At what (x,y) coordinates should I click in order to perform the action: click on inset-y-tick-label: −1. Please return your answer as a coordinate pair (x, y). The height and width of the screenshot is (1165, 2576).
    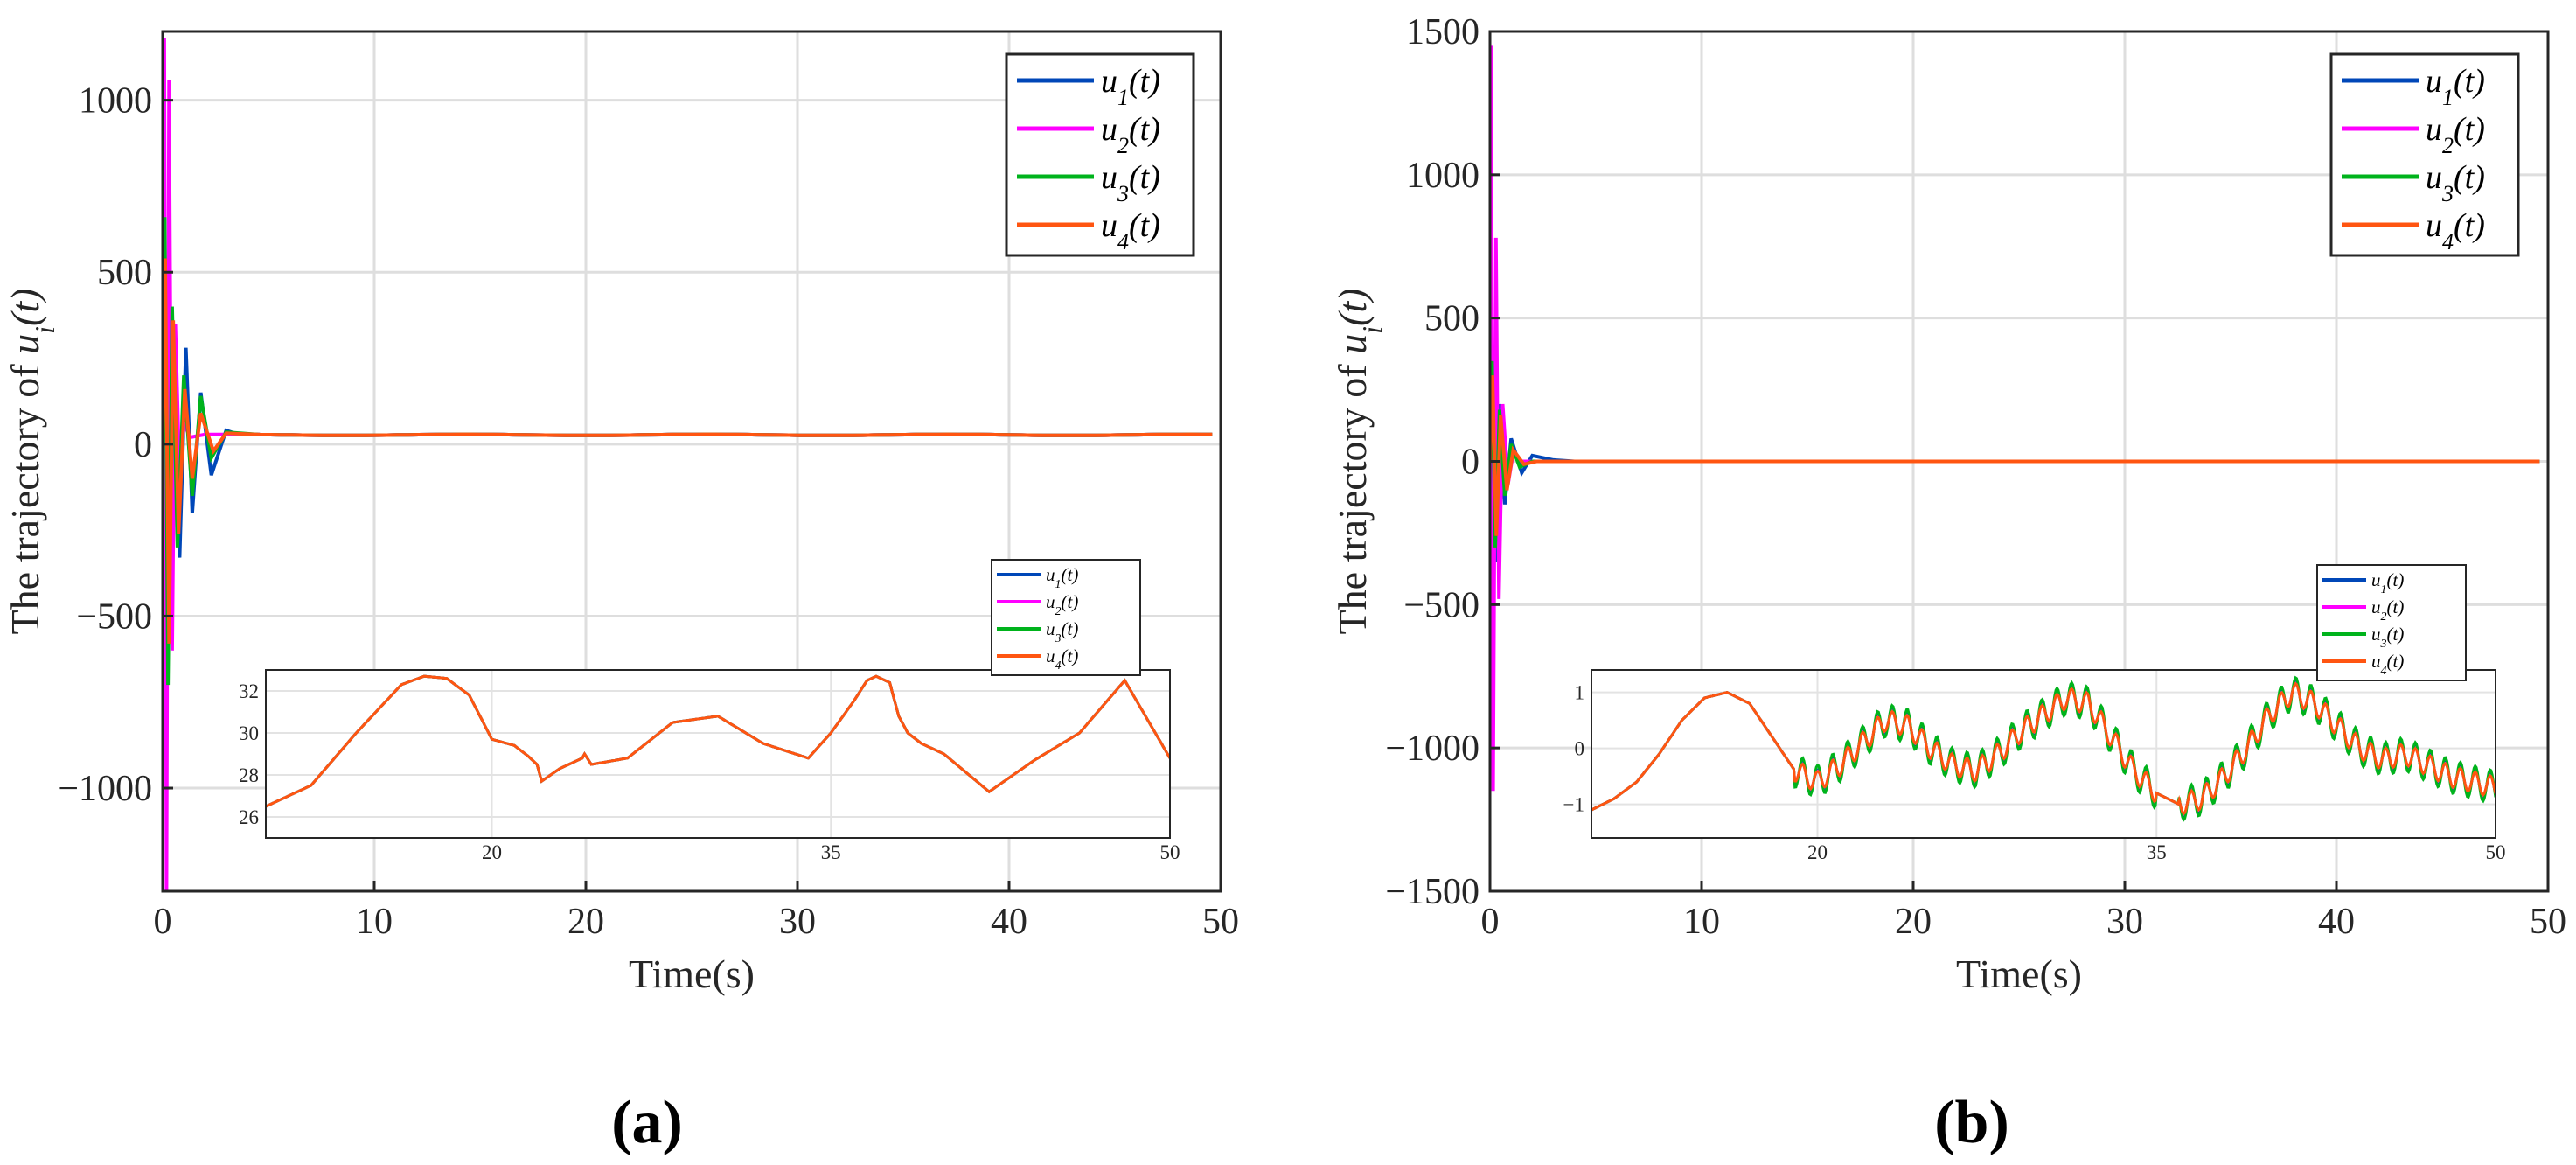
    Looking at the image, I should click on (1573, 805).